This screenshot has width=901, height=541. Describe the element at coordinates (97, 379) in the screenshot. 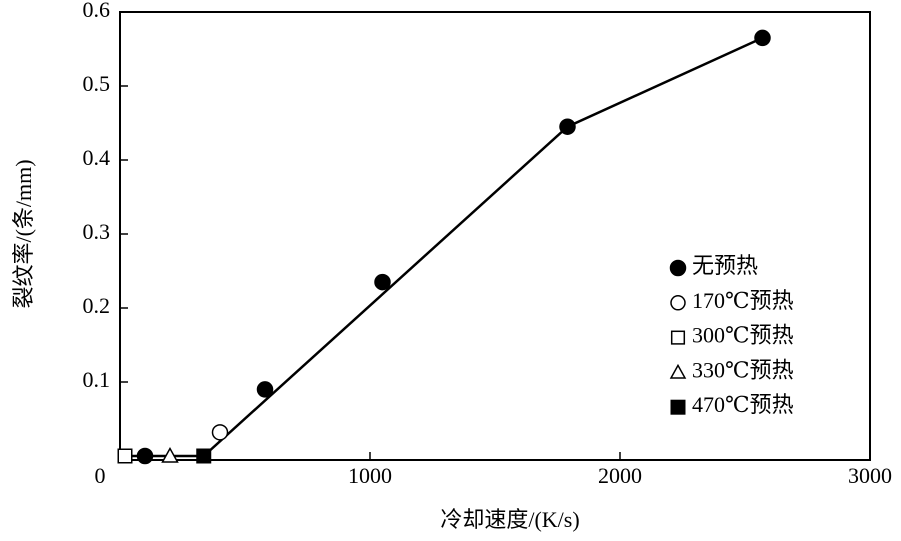

I see `y-tick-label: 0.1` at that location.